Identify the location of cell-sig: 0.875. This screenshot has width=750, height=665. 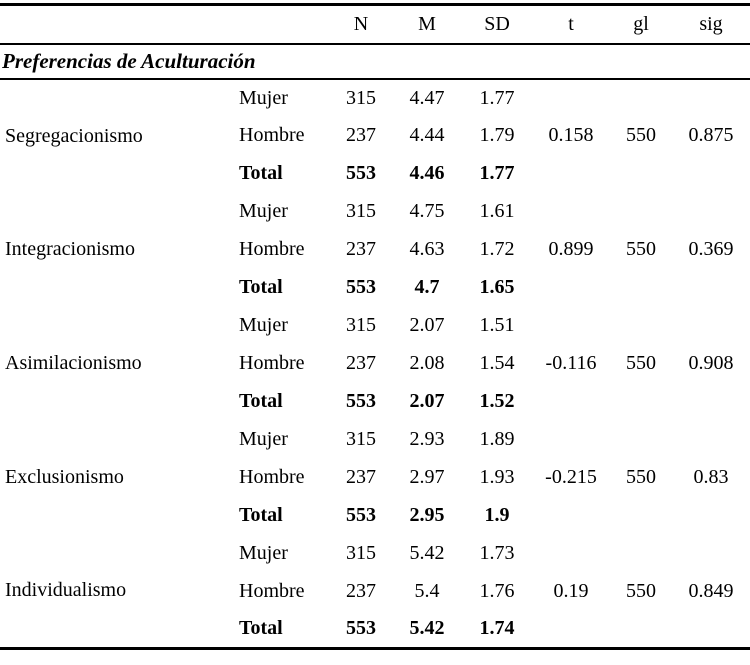
(711, 135).